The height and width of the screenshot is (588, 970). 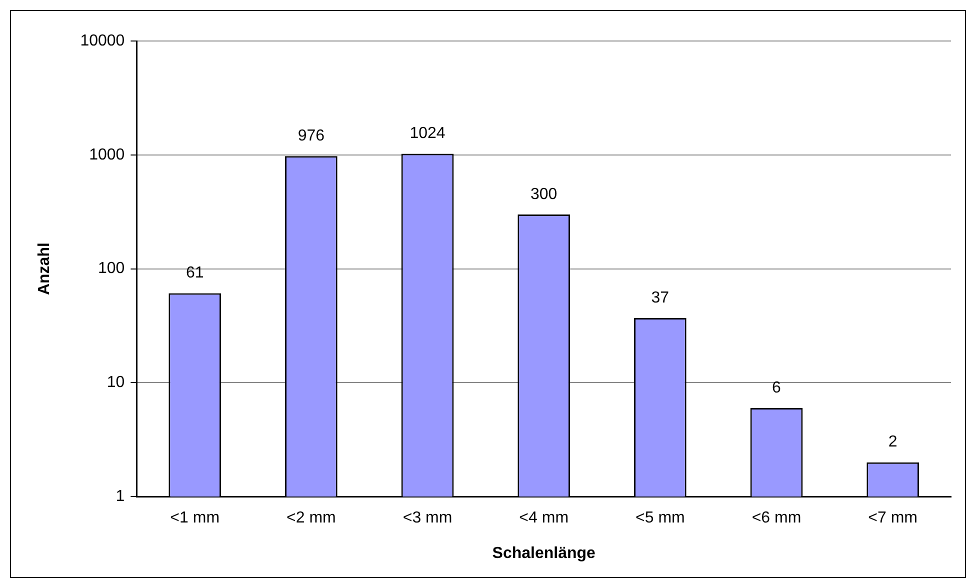 I want to click on data-label: 61, so click(x=195, y=273).